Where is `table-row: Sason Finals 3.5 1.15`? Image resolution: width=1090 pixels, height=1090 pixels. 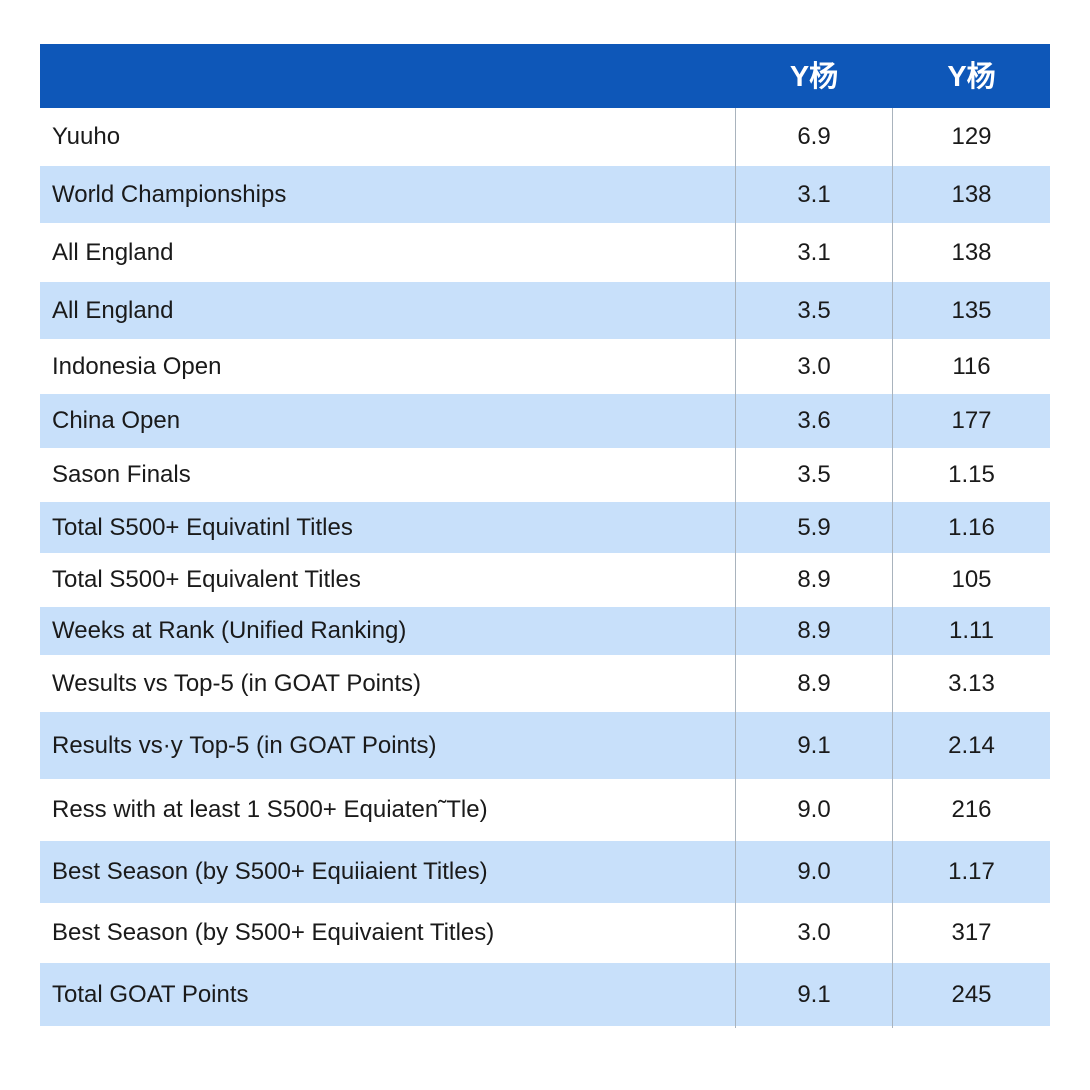 table-row: Sason Finals 3.5 1.15 is located at coordinates (545, 475).